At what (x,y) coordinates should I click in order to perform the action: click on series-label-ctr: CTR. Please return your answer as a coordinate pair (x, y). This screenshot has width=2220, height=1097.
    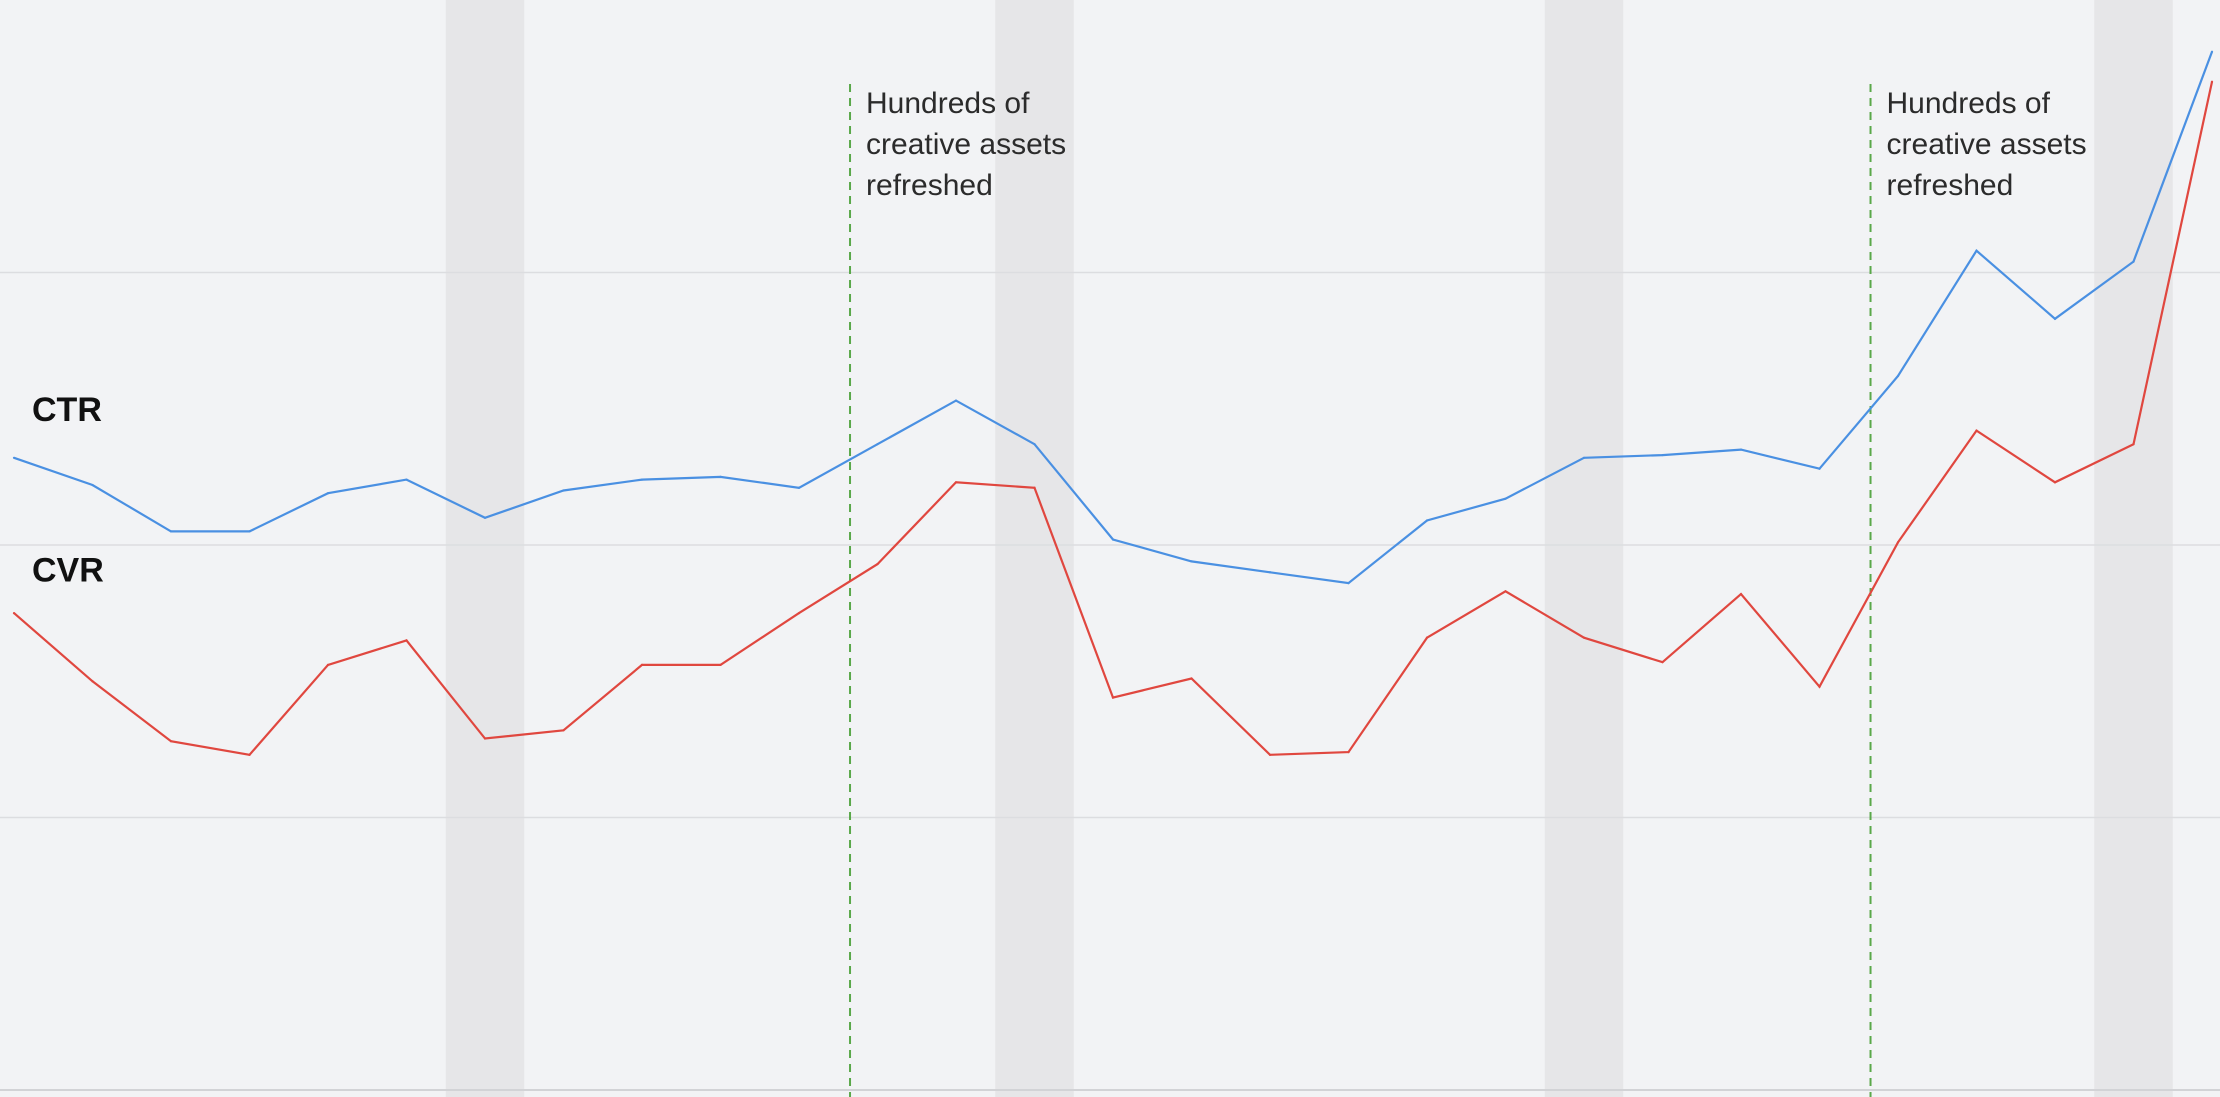
    Looking at the image, I should click on (67, 410).